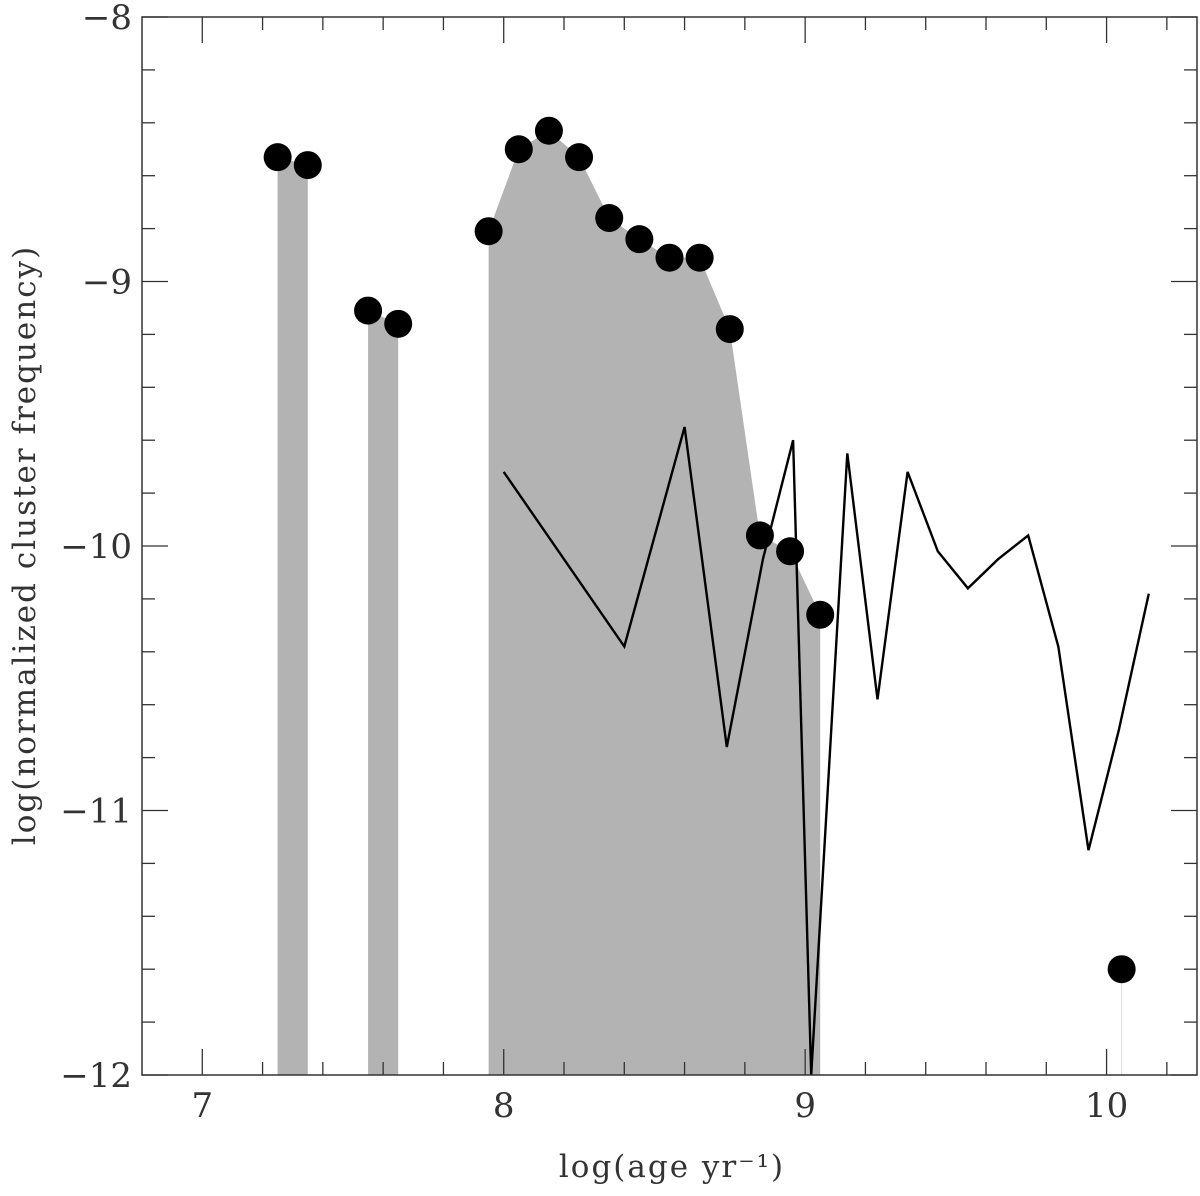 The image size is (1200, 1196). I want to click on y-tick-label: −8, so click(107, 19).